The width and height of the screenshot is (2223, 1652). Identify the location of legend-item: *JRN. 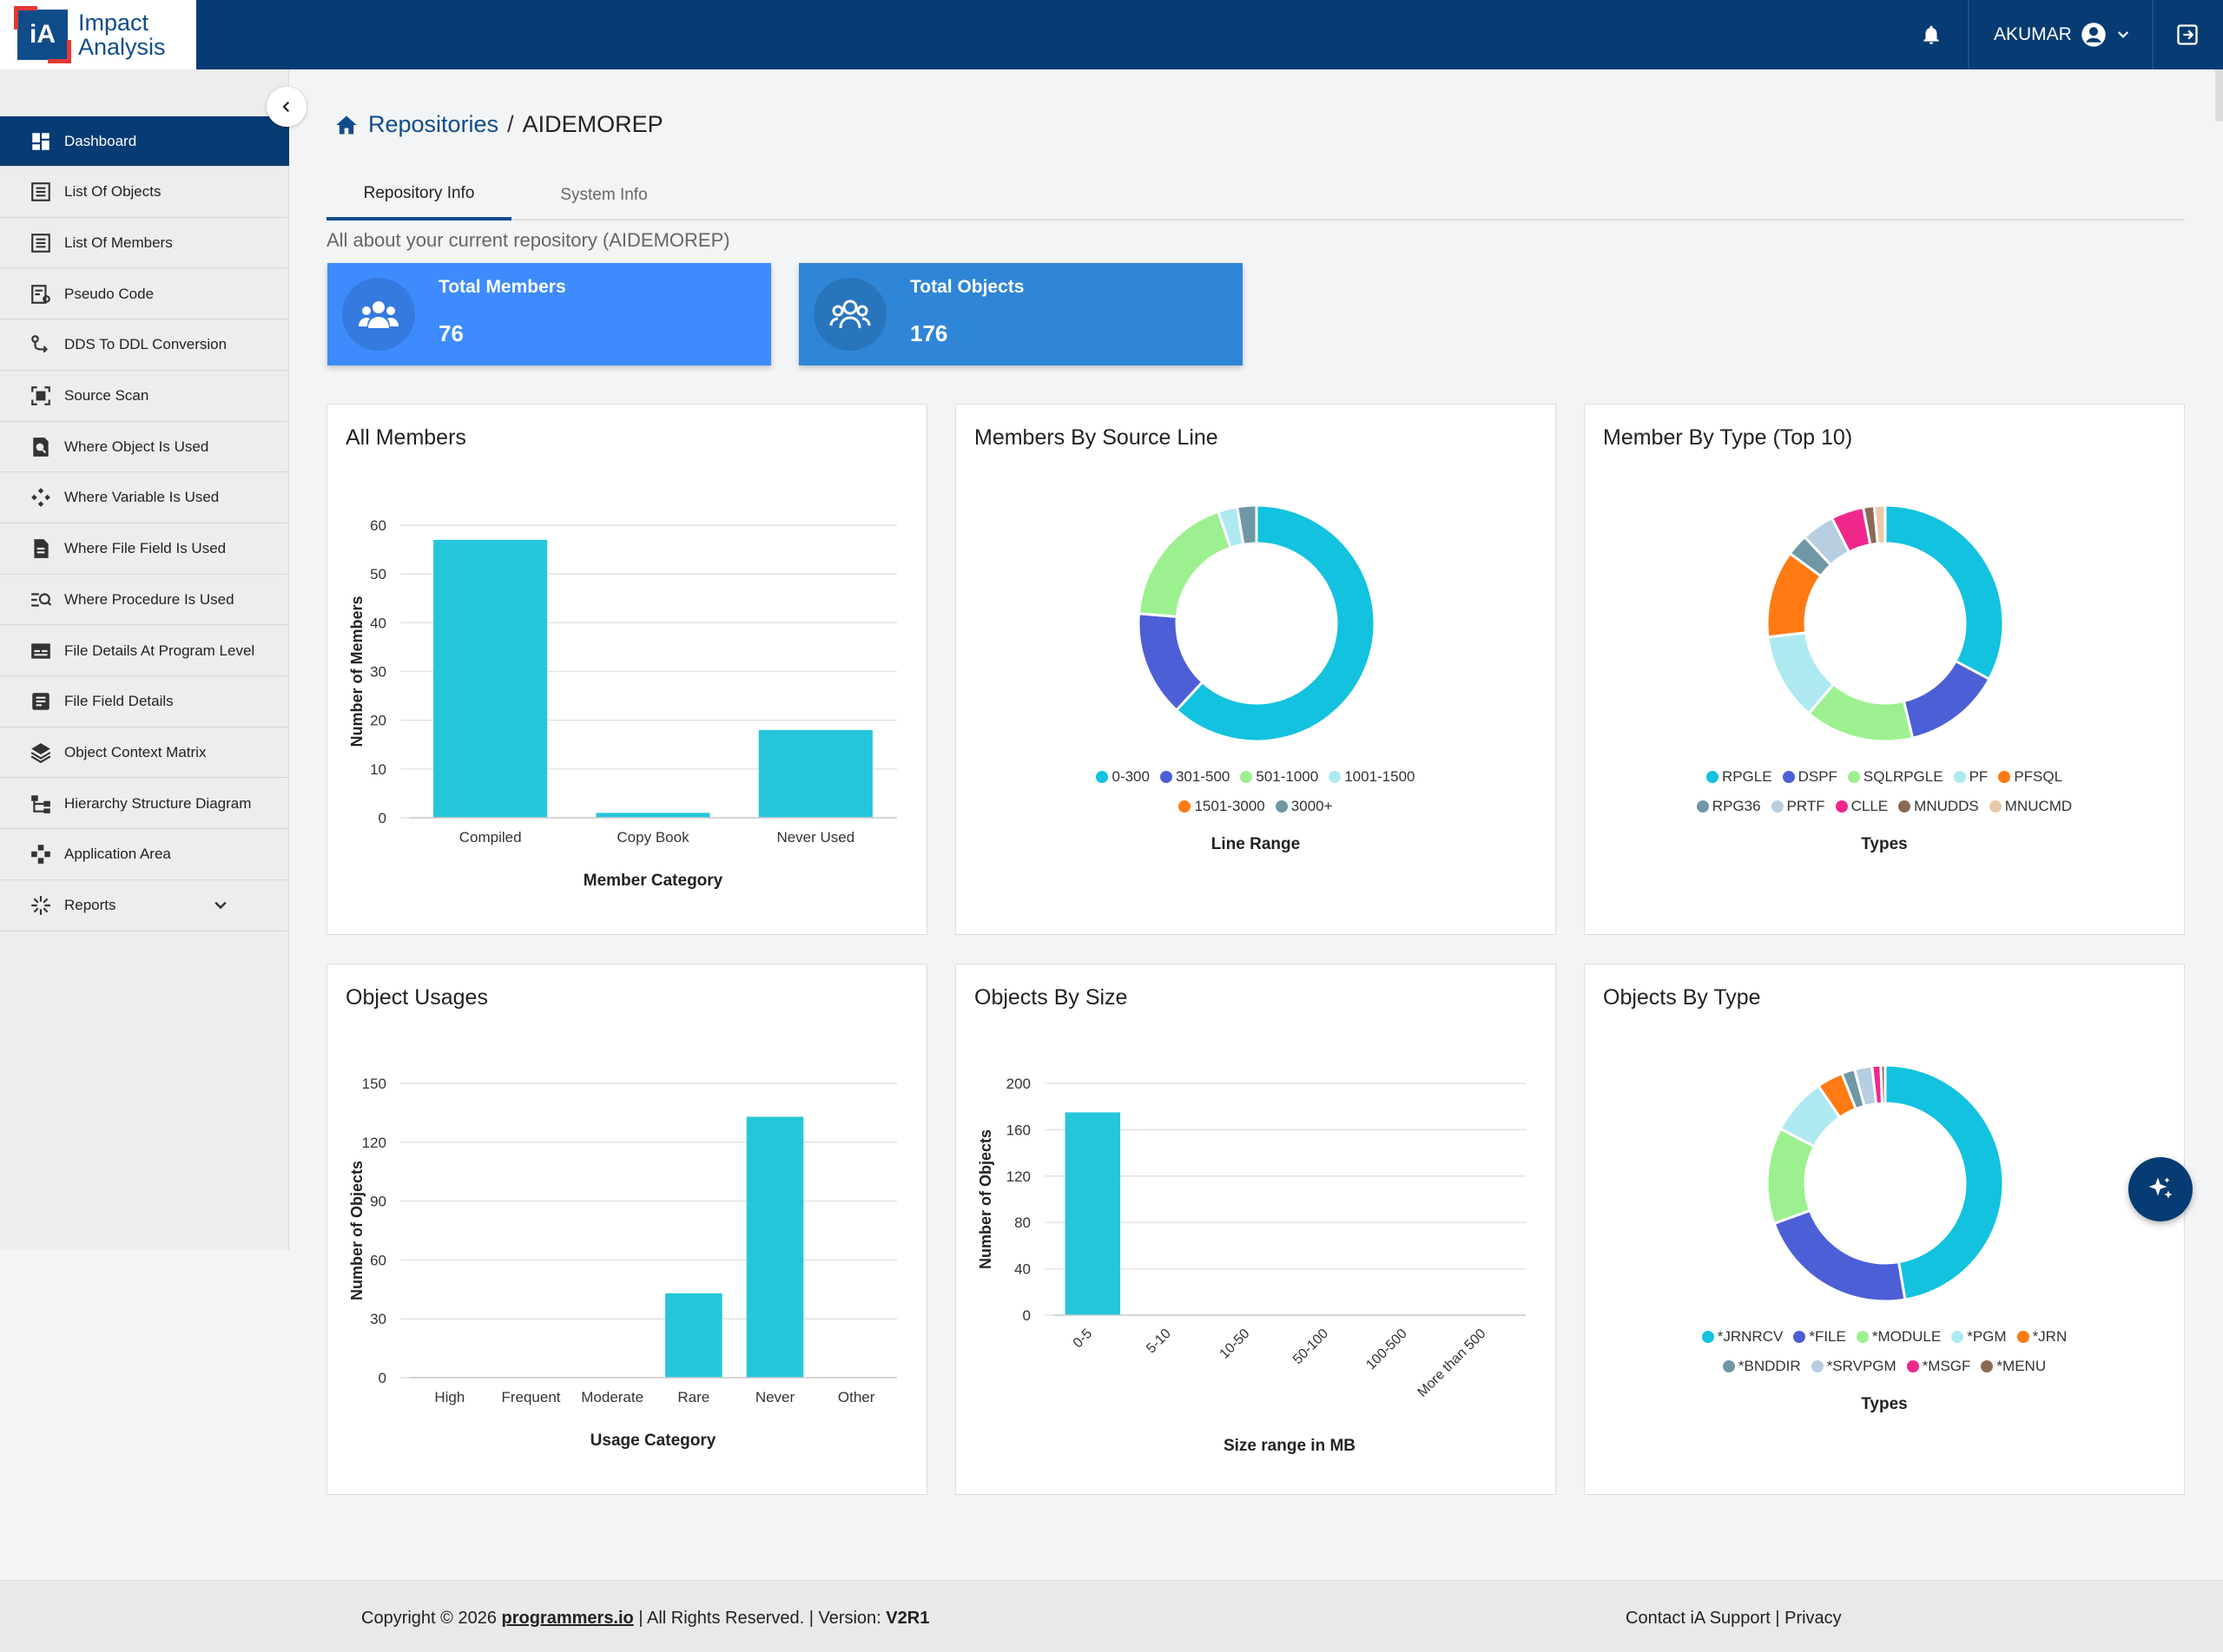
(2041, 1337).